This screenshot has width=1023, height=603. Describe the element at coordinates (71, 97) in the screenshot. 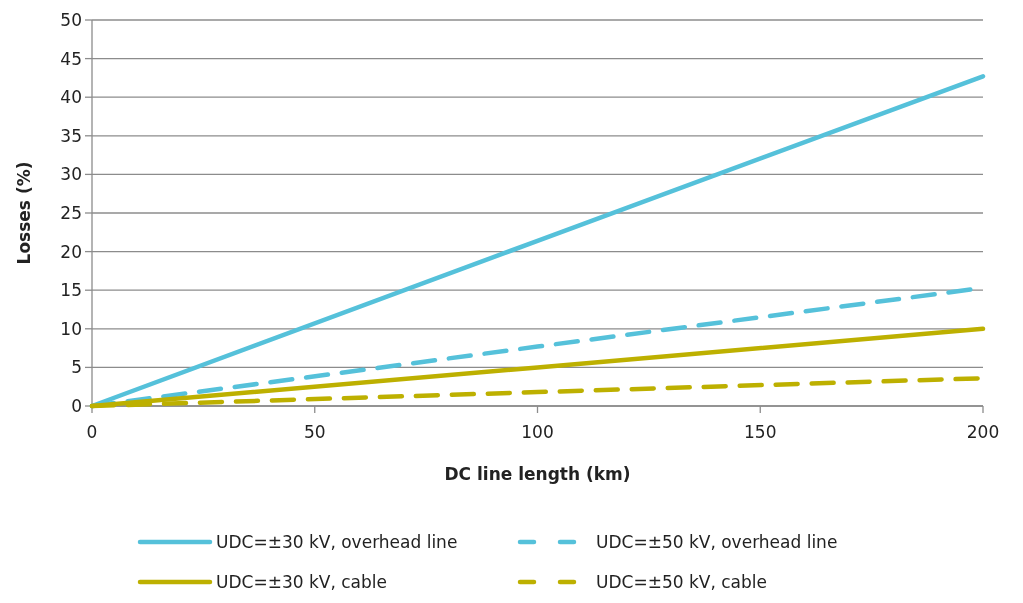

I see `y-tick-label: 40` at that location.